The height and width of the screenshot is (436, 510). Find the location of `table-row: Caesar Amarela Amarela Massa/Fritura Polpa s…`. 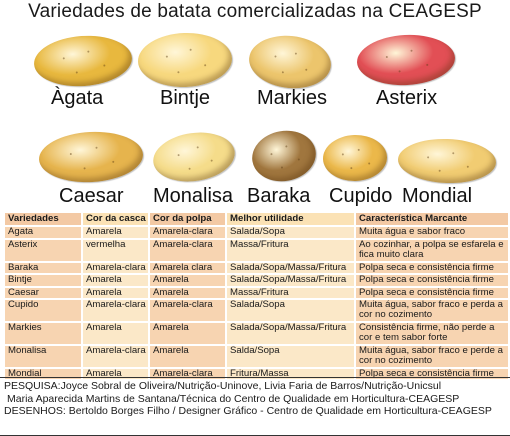

table-row: Caesar Amarela Amarela Massa/Fritura Polpa s… is located at coordinates (256, 293).